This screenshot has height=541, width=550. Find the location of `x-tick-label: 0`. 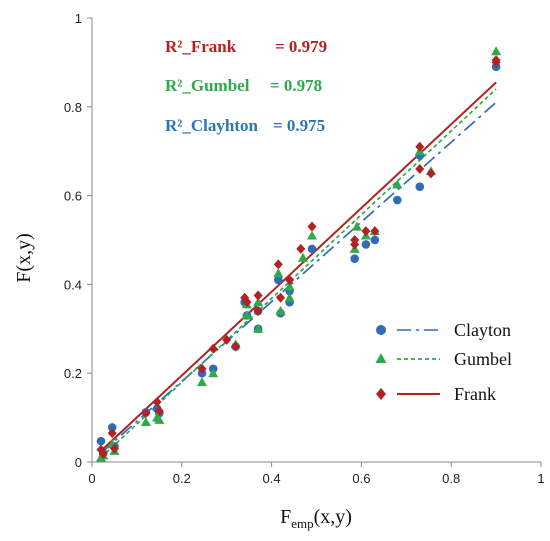

x-tick-label: 0 is located at coordinates (91, 478).